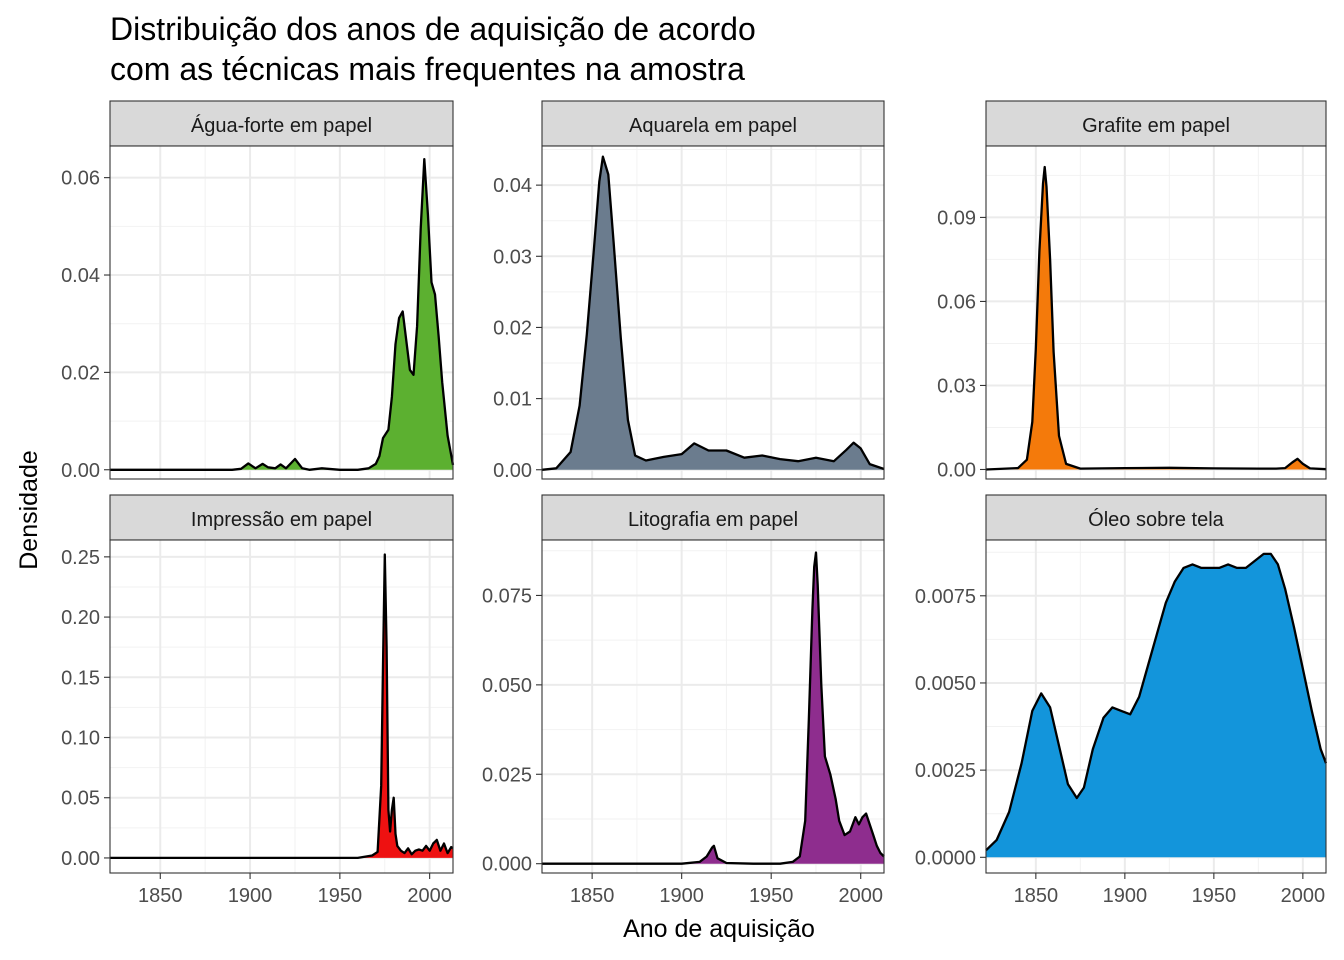 This screenshot has width=1344, height=960. What do you see at coordinates (945, 684) in the screenshot?
I see `y-tick-label: 0.0050` at bounding box center [945, 684].